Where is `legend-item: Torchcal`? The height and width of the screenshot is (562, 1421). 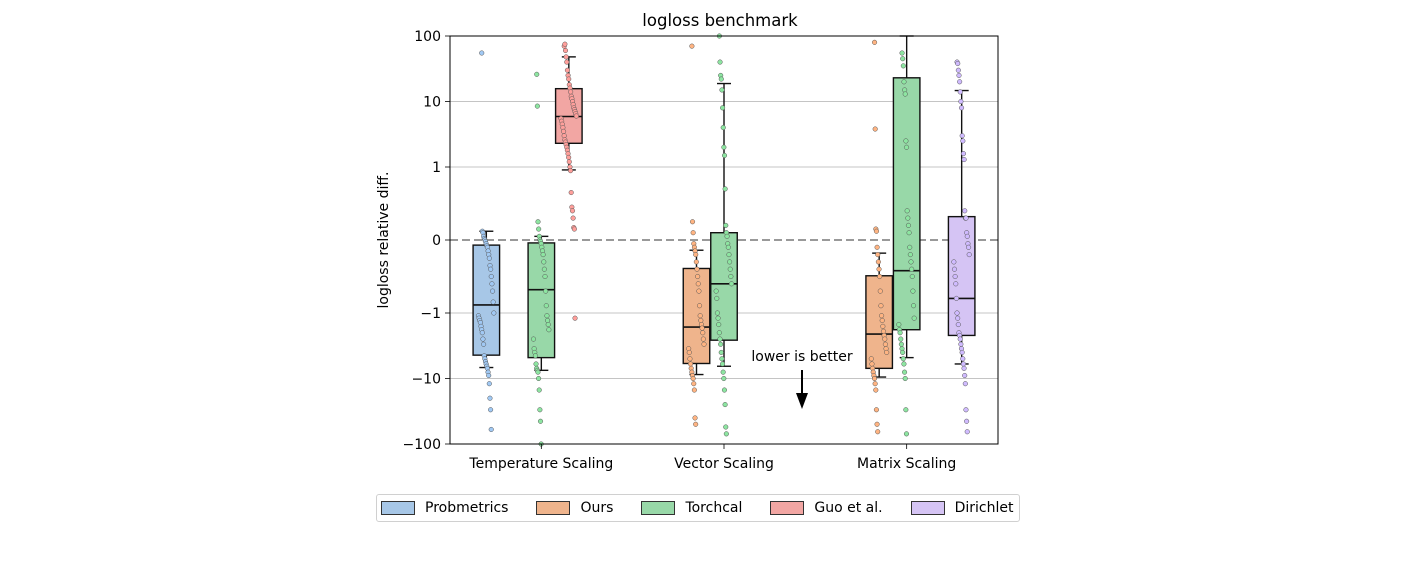
legend-item: Torchcal is located at coordinates (691, 508).